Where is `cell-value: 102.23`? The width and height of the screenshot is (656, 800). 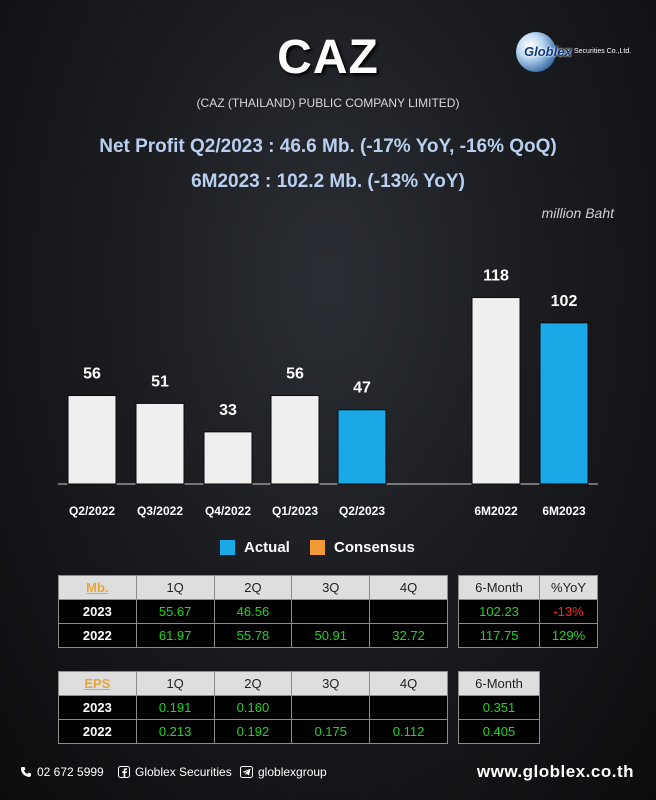
cell-value: 102.23 is located at coordinates (499, 611).